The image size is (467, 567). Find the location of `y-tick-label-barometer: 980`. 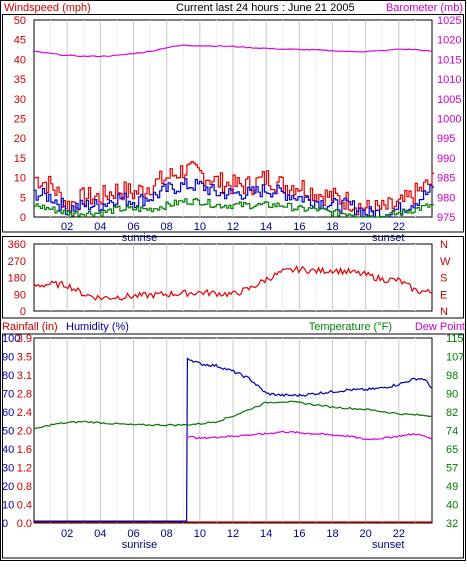

y-tick-label-barometer: 980 is located at coordinates (446, 198).